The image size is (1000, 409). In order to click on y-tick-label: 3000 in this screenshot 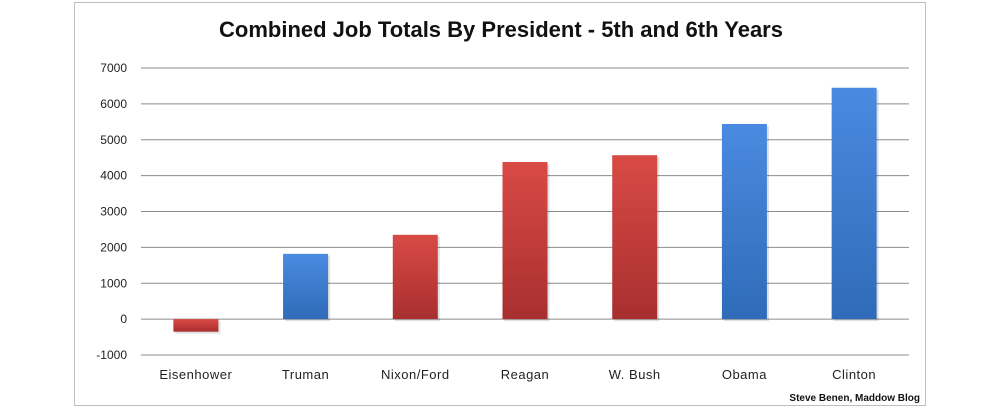, I will do `click(113, 212)`.